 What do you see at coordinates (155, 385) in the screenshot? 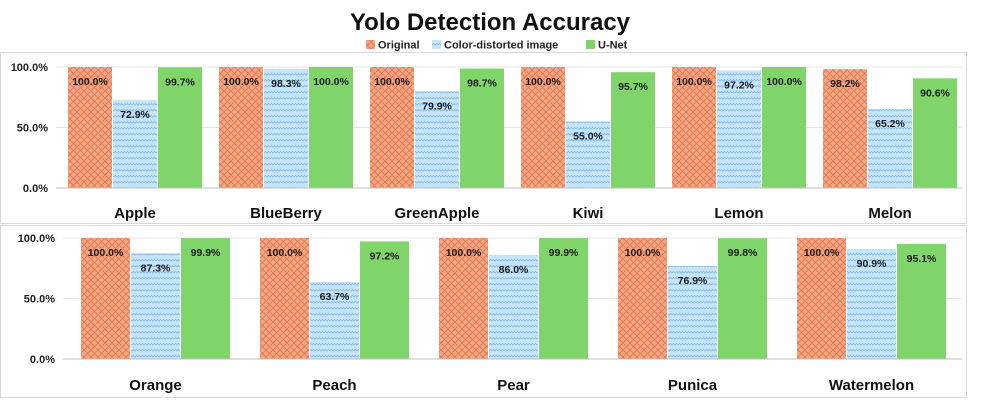
I see `category-label: Orange` at bounding box center [155, 385].